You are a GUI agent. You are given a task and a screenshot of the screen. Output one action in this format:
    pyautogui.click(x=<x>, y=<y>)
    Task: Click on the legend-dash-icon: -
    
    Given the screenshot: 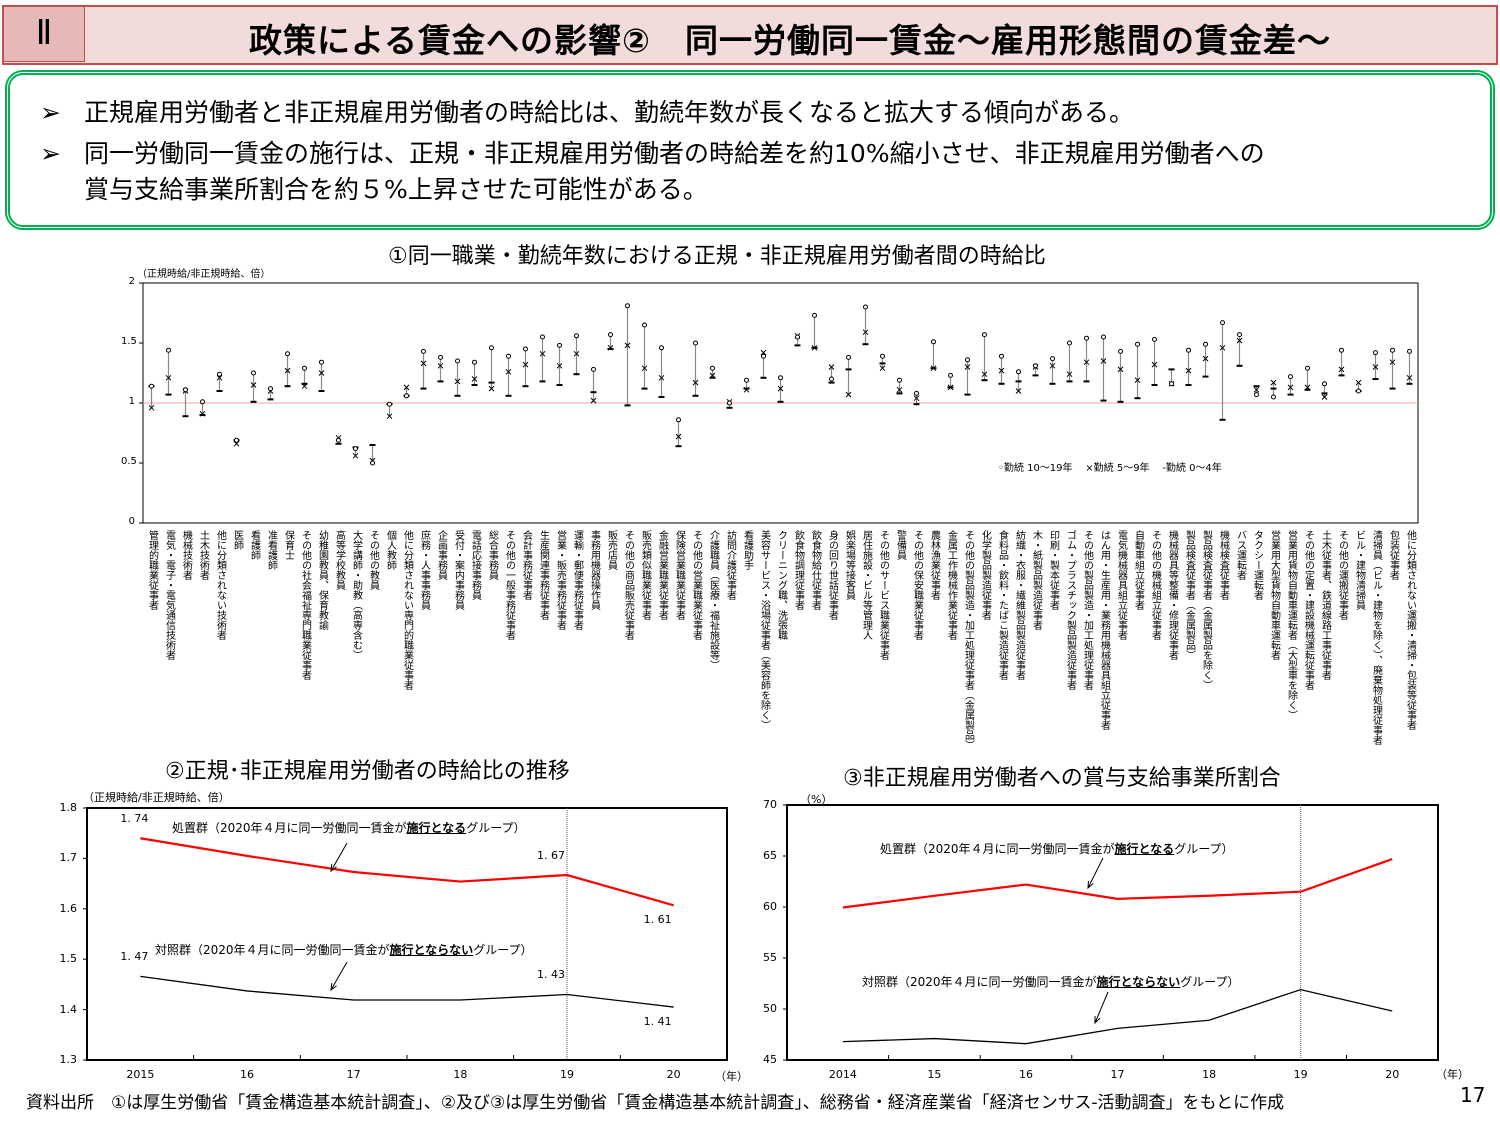 What is the action you would take?
    pyautogui.click(x=1164, y=468)
    